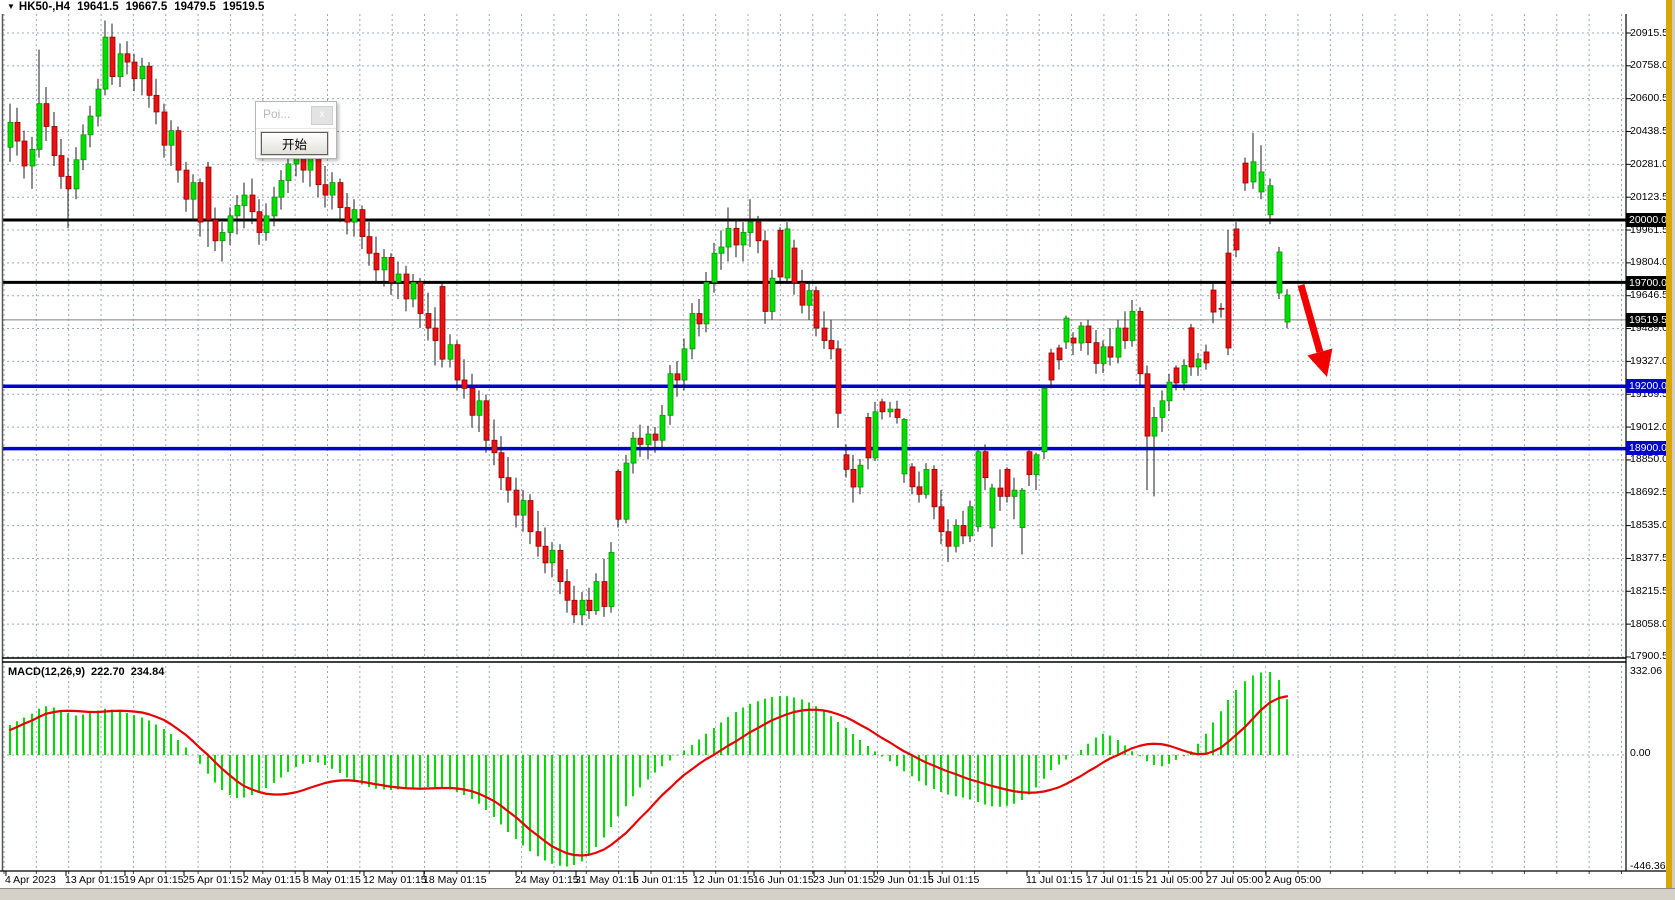 The width and height of the screenshot is (1675, 900). What do you see at coordinates (1054, 880) in the screenshot?
I see `time-axis-label: 11 Jul 01:15` at bounding box center [1054, 880].